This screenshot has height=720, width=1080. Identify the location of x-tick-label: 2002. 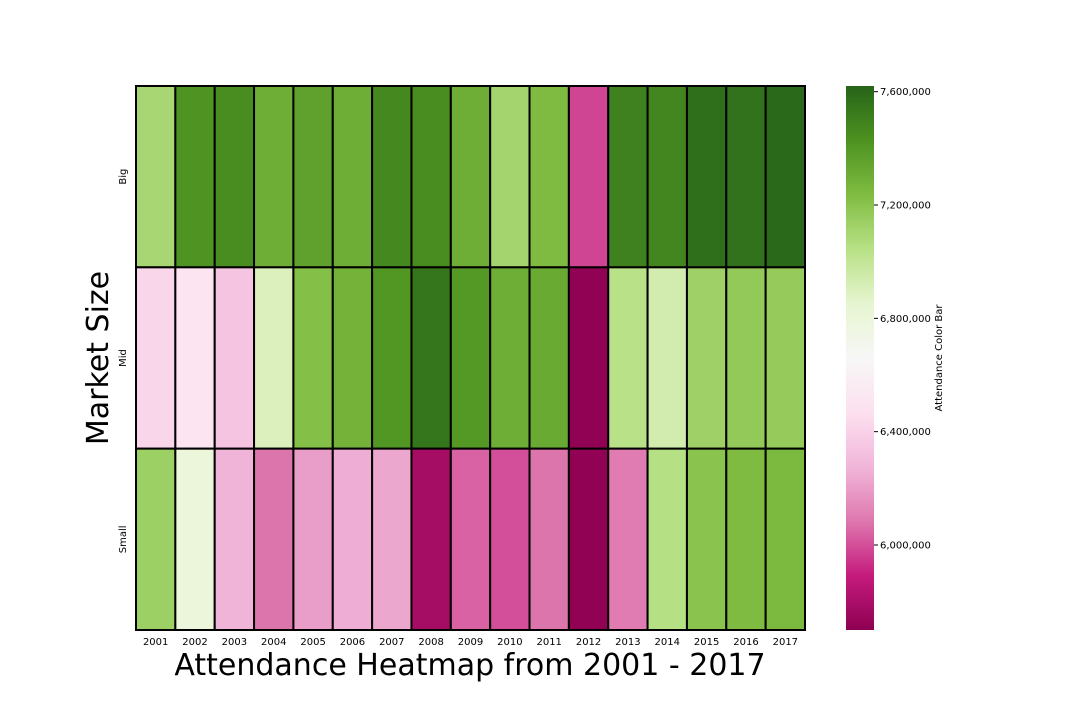
(194, 642).